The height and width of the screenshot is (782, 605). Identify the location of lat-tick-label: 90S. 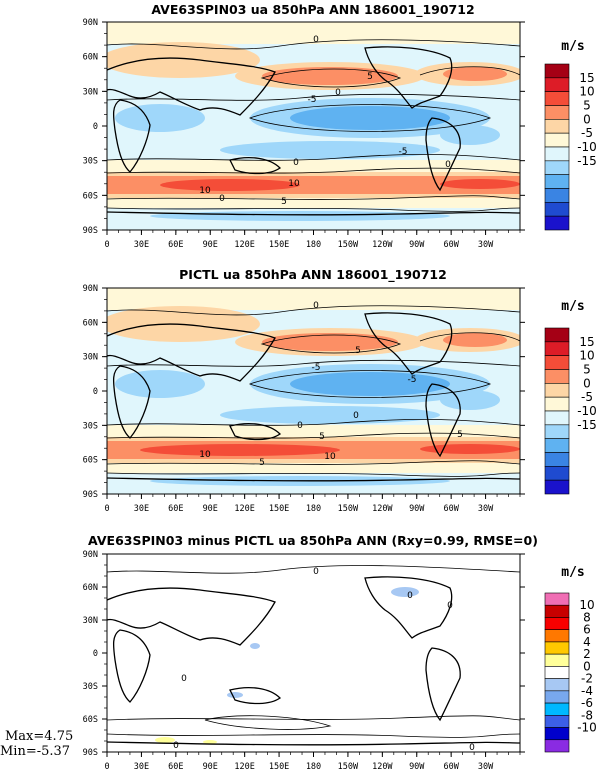
(90, 495).